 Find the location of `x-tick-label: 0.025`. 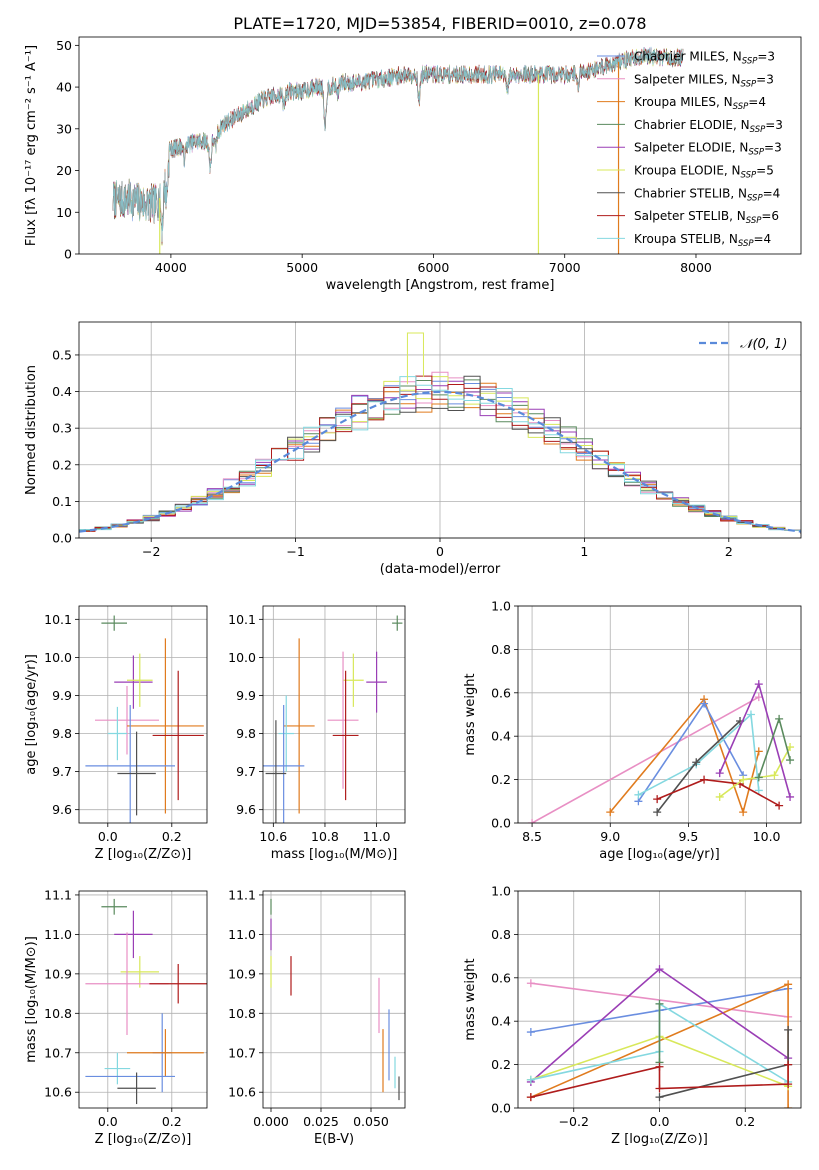

x-tick-label: 0.025 is located at coordinates (321, 1121).